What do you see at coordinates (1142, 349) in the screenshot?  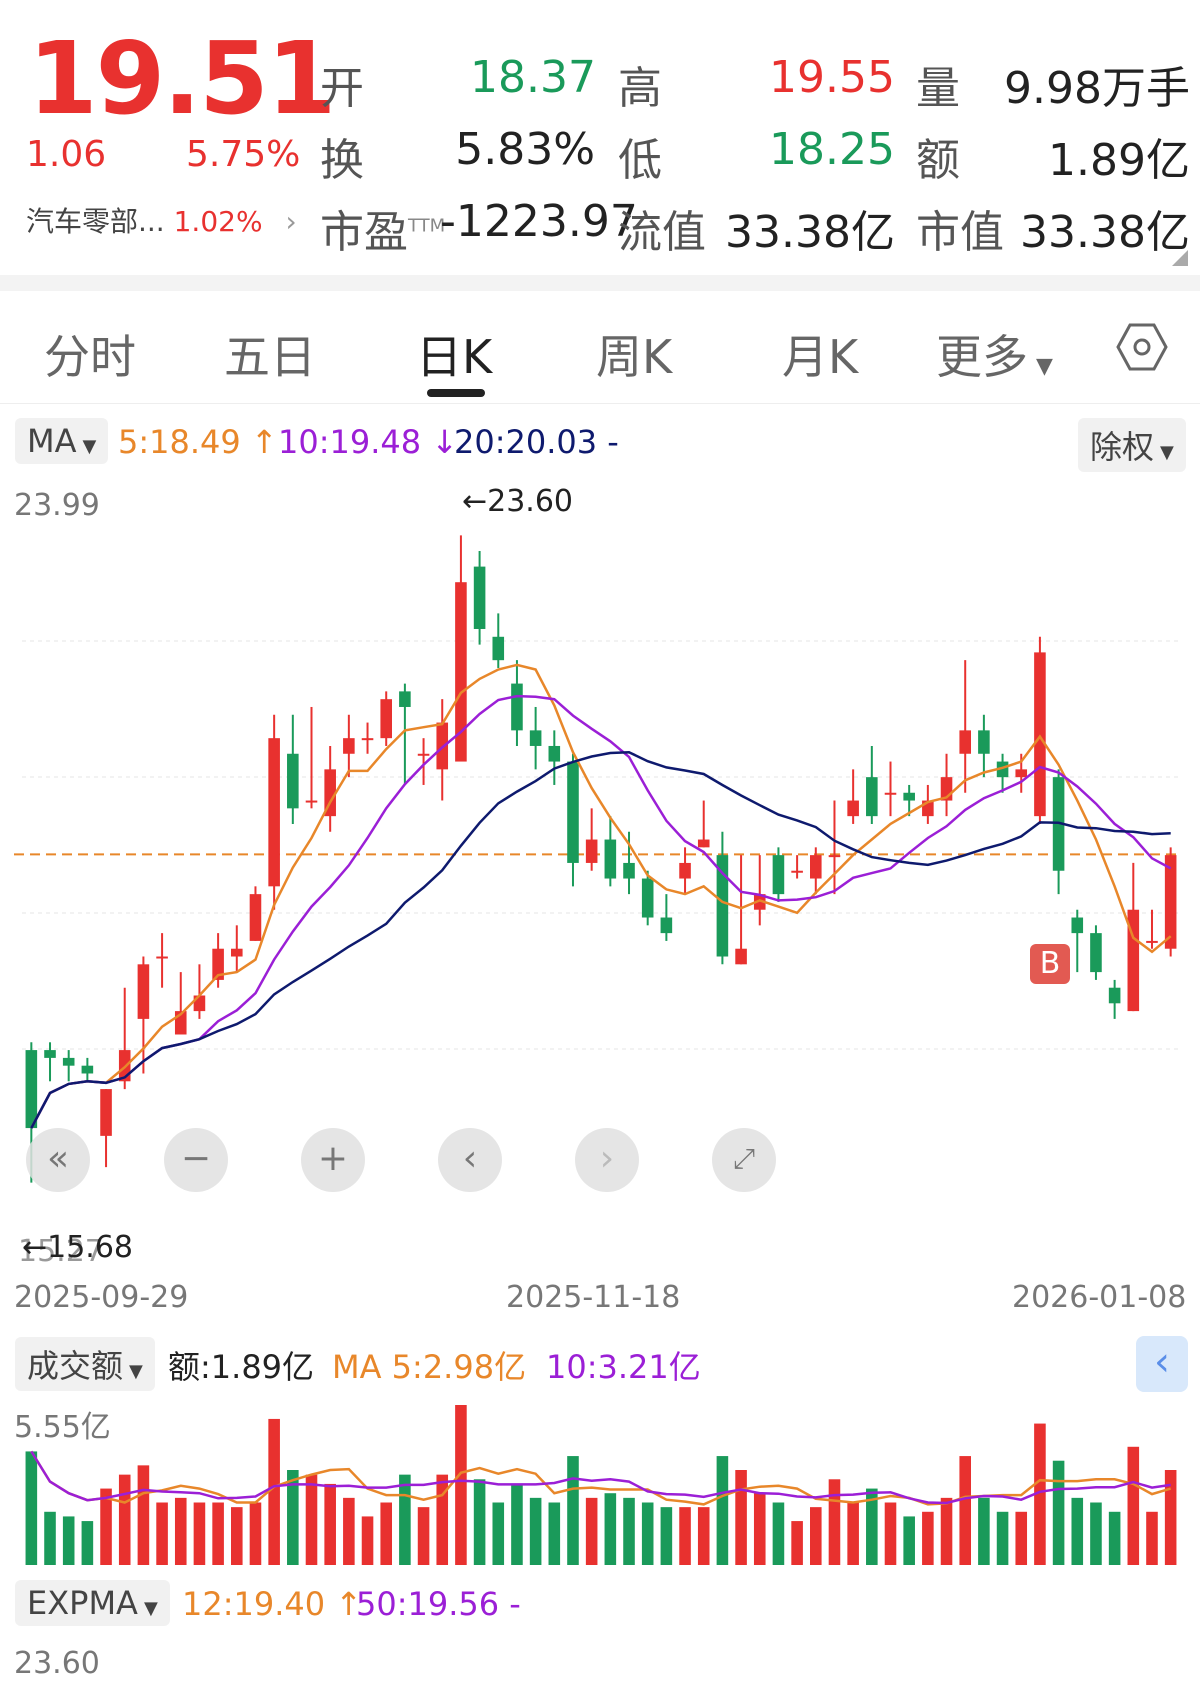 I see `settings-hexagon-icon` at bounding box center [1142, 349].